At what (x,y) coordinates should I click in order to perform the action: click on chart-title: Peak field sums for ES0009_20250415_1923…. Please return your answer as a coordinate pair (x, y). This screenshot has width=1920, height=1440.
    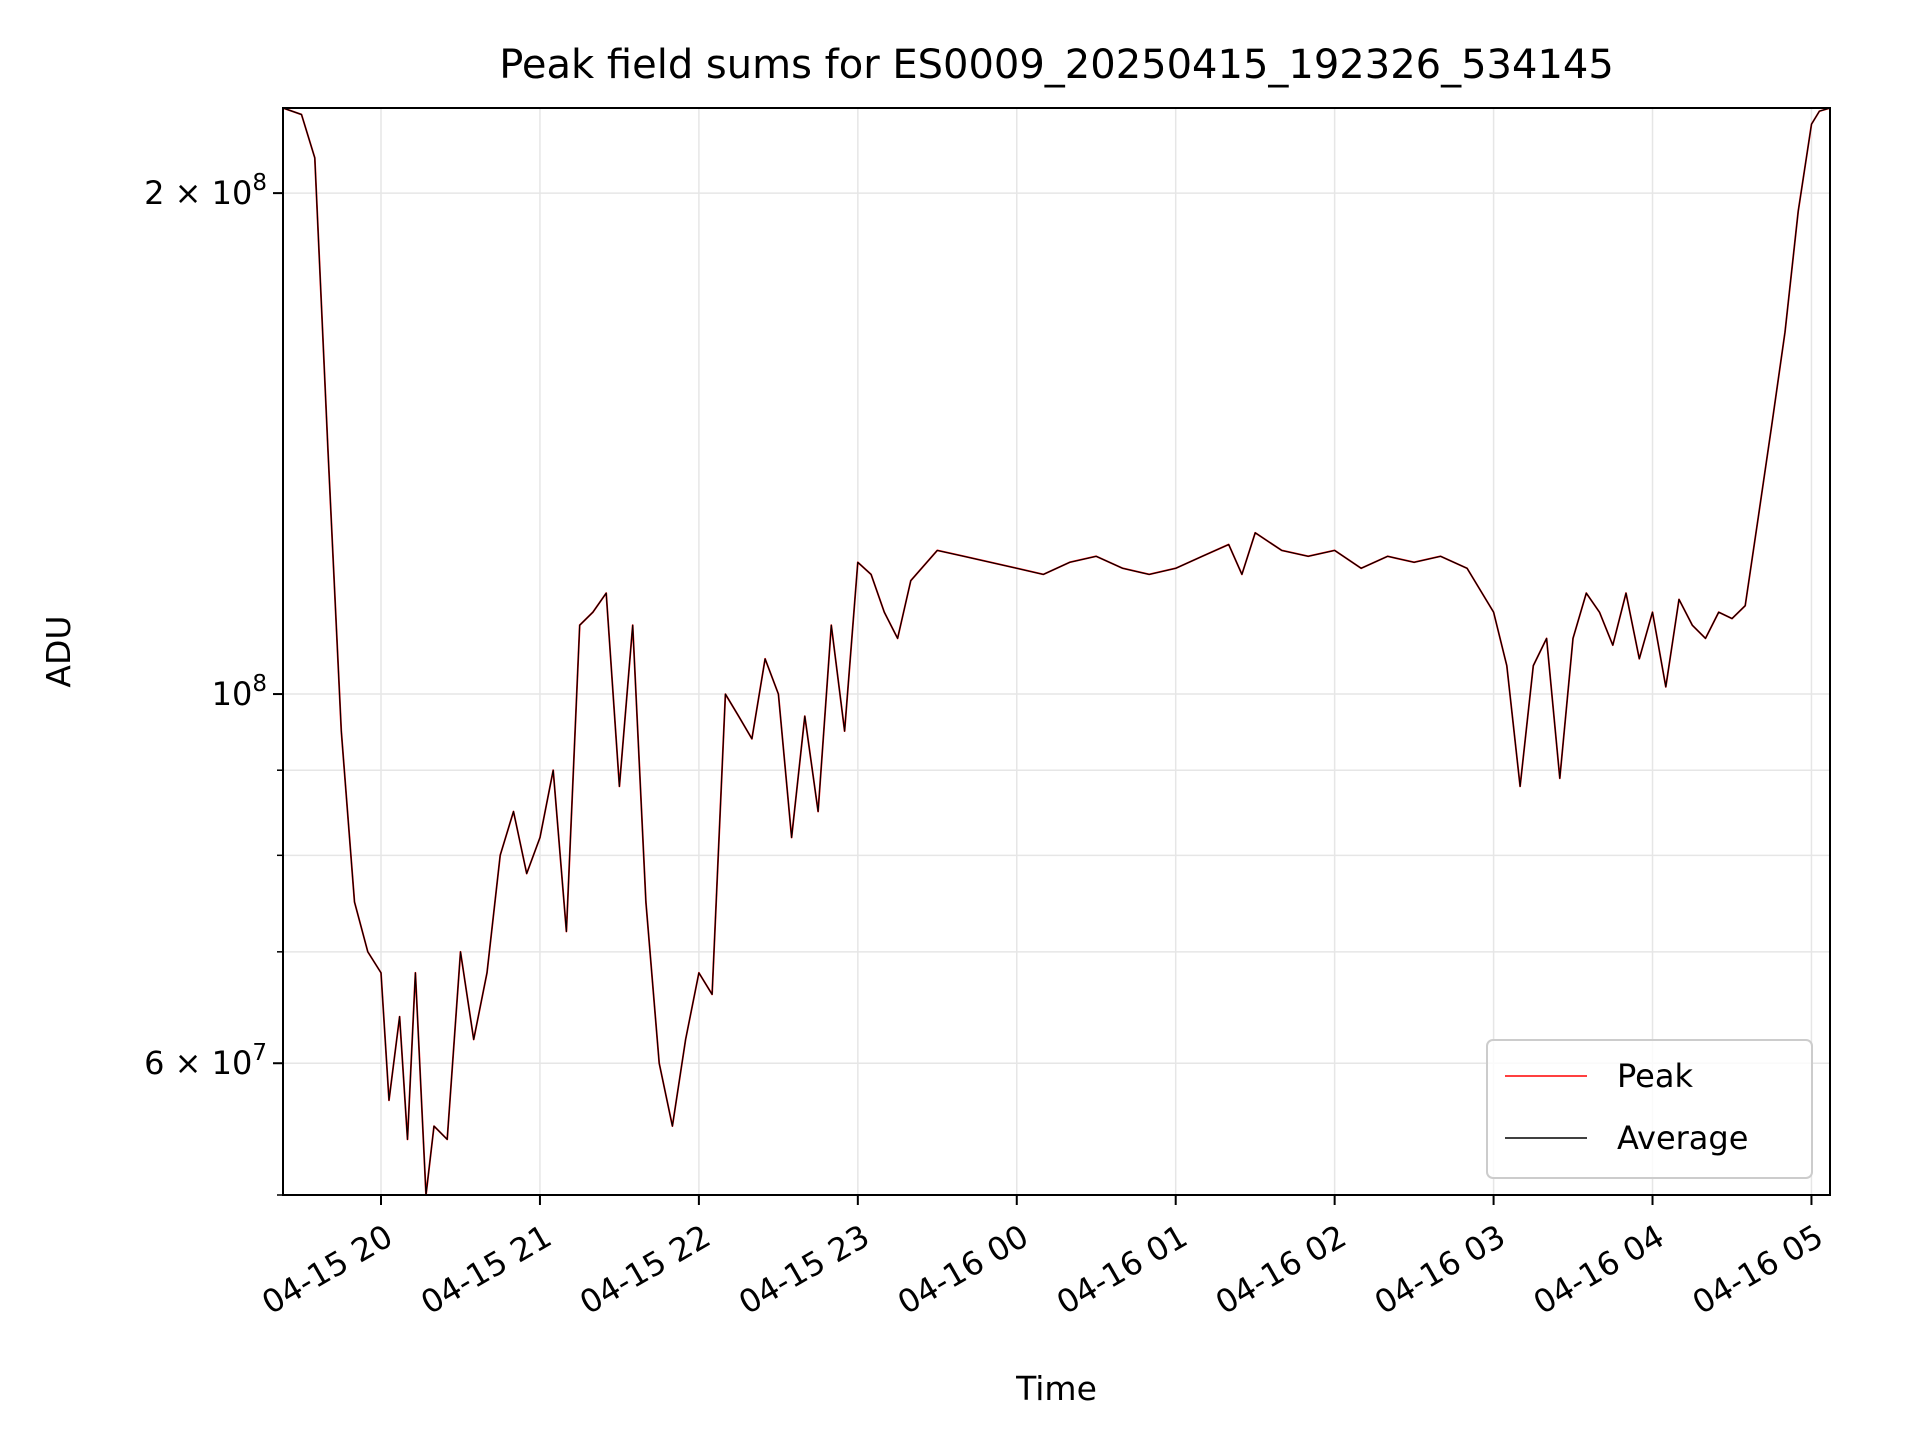
    Looking at the image, I should click on (1056, 65).